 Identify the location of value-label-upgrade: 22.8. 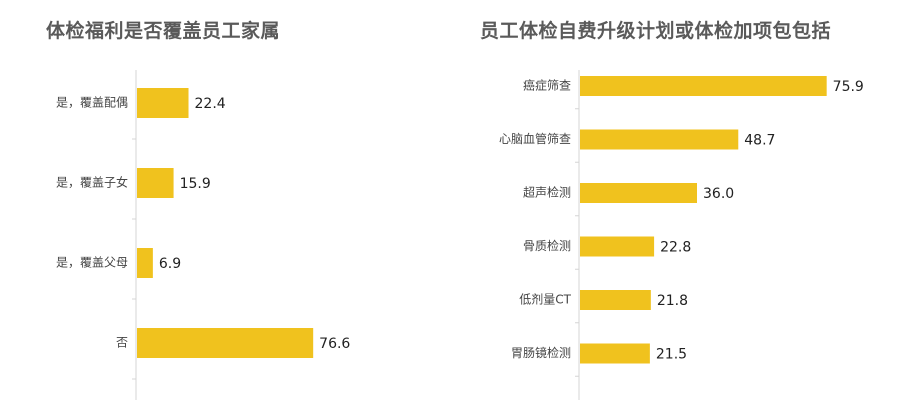
(675, 248).